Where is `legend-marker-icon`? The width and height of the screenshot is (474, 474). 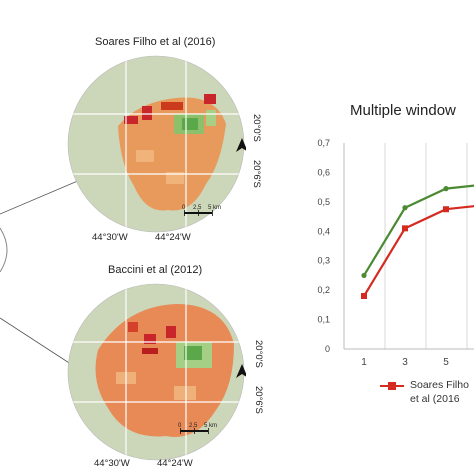
legend-marker-icon is located at coordinates (392, 386).